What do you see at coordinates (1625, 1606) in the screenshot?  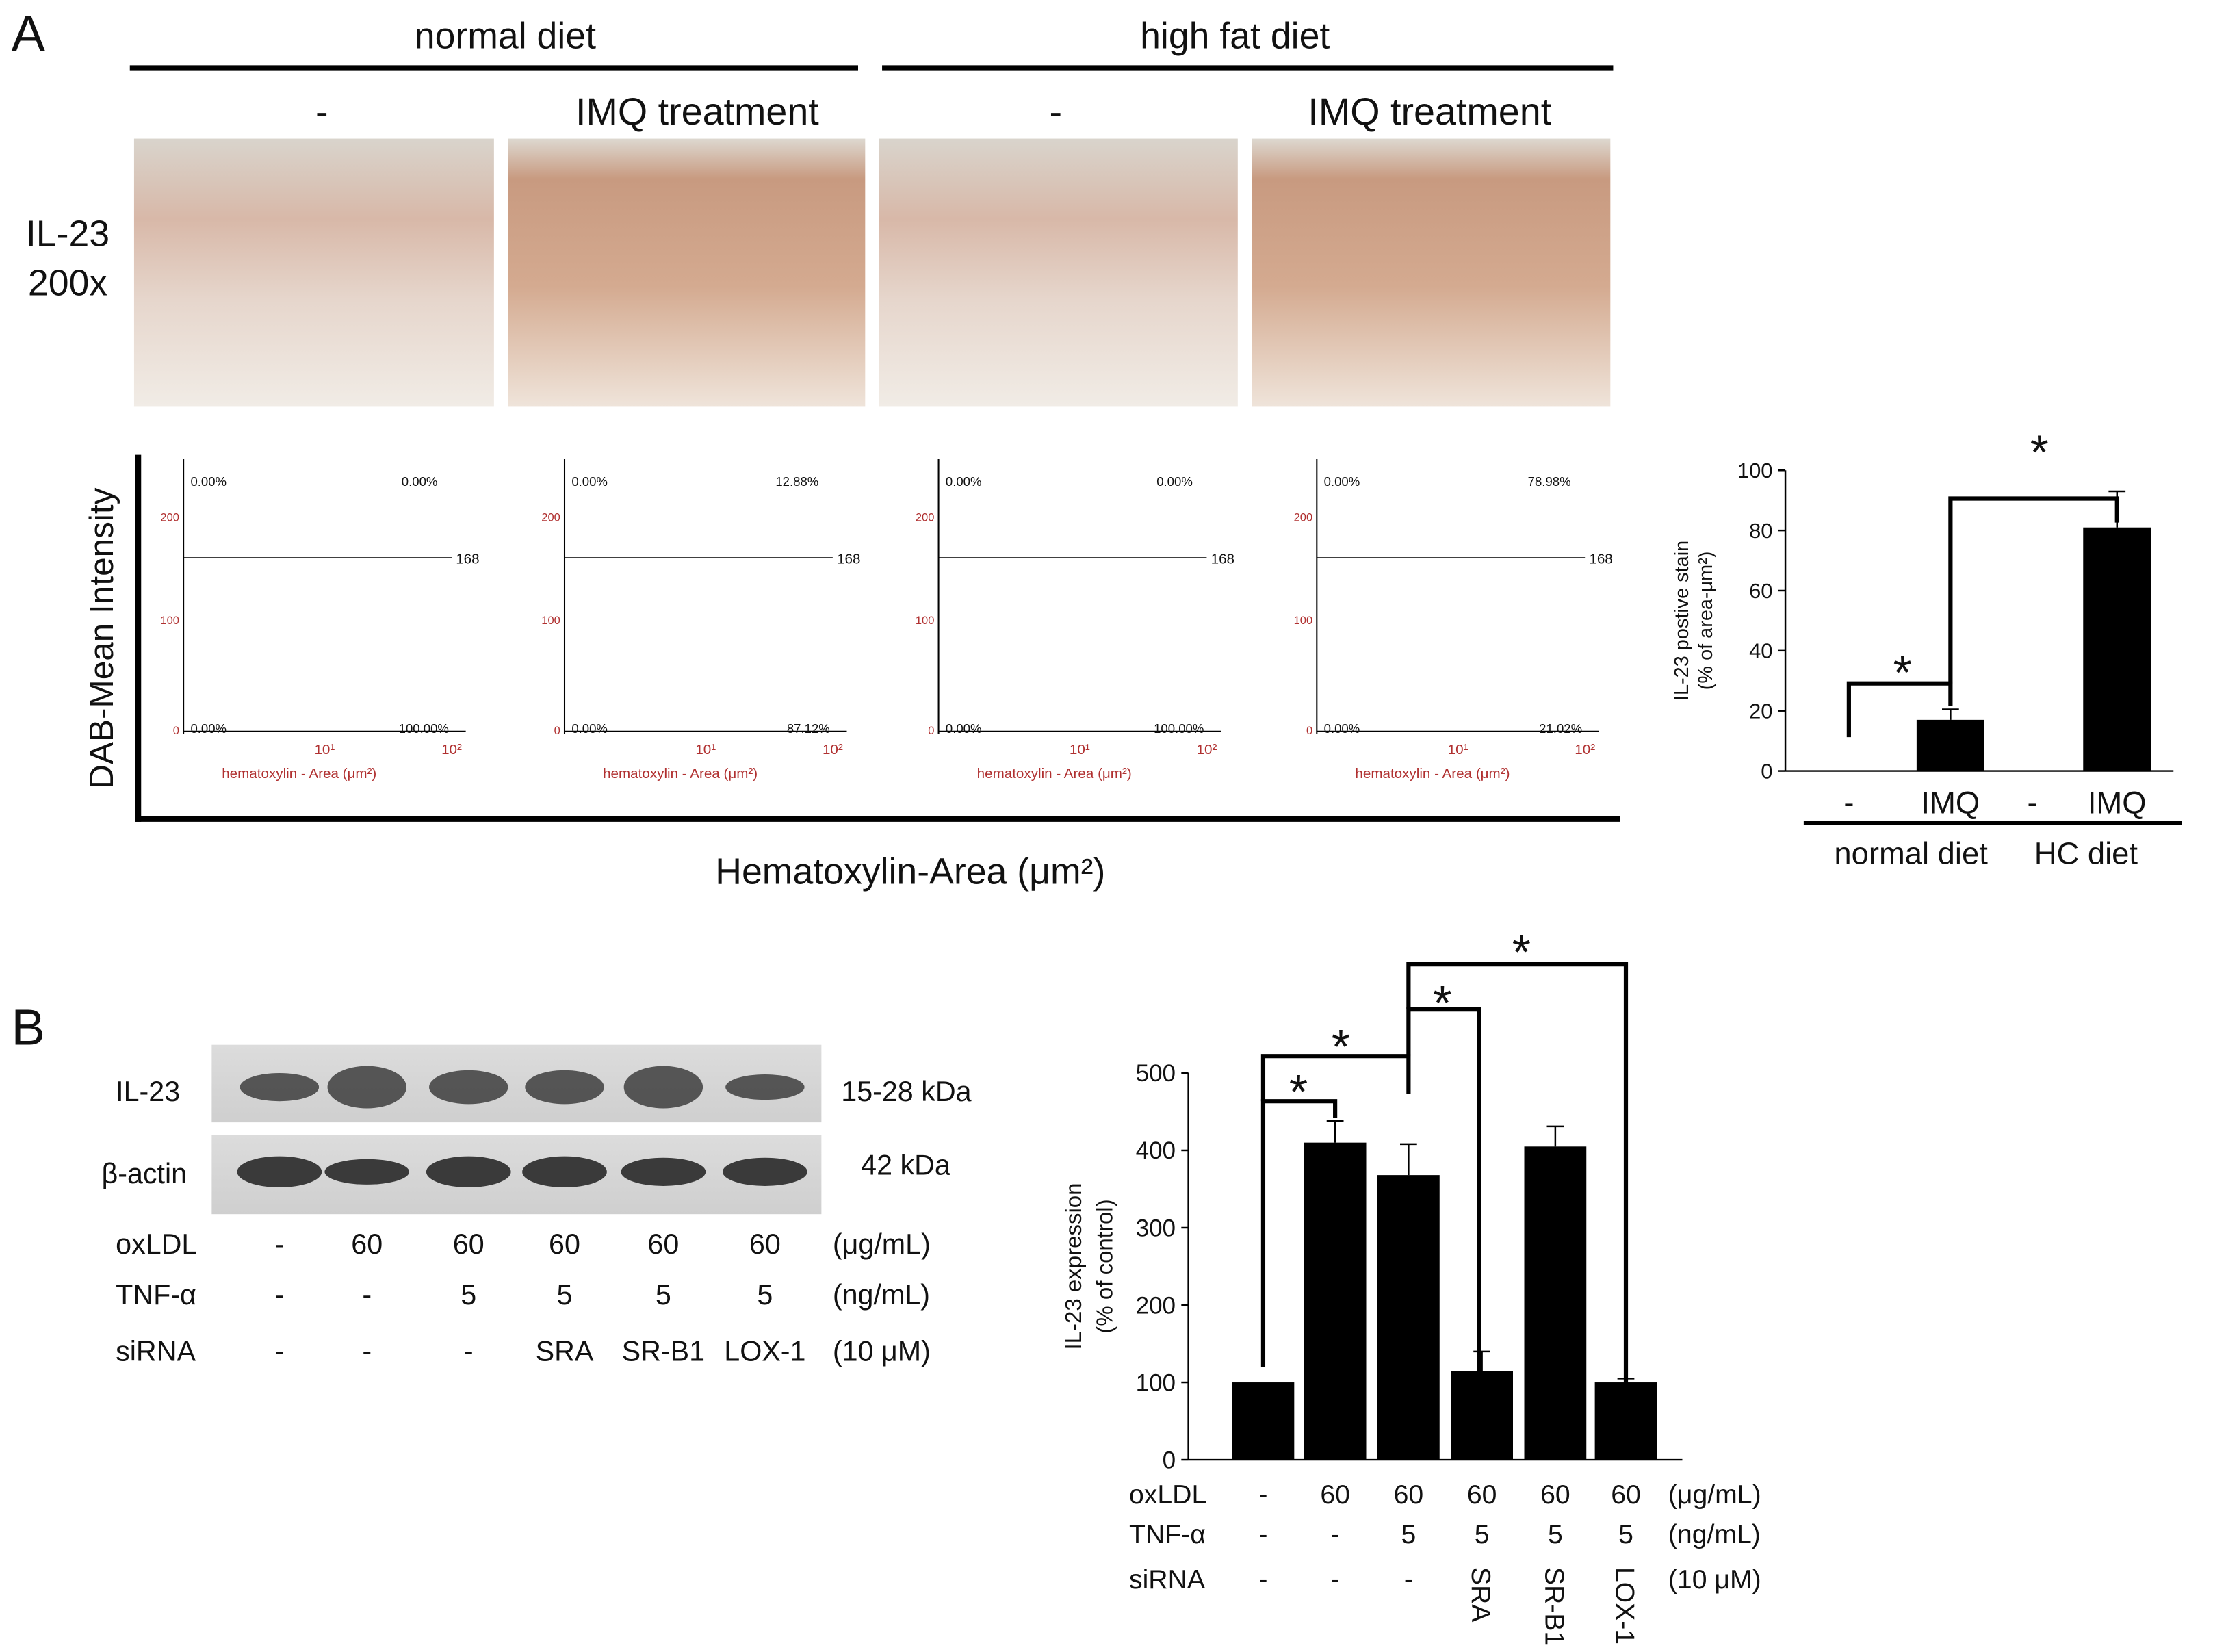 I see `condition-value: LOX-1` at bounding box center [1625, 1606].